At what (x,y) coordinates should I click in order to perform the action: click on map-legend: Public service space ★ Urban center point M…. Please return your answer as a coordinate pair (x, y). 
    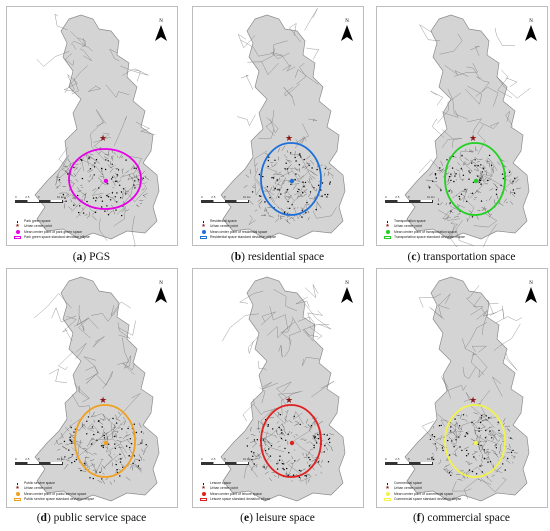
    Looking at the image, I should click on (54, 491).